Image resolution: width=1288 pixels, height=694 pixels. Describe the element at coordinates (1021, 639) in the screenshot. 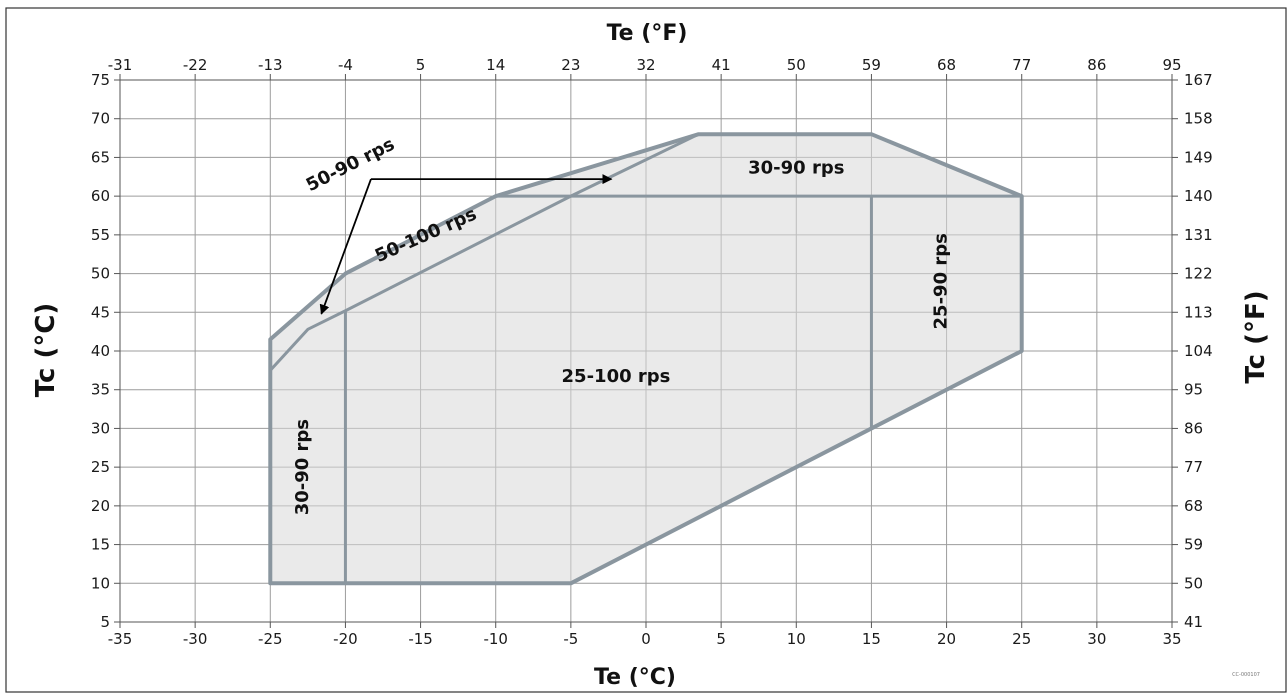

I see `x-bottom-tick-label: 25` at that location.